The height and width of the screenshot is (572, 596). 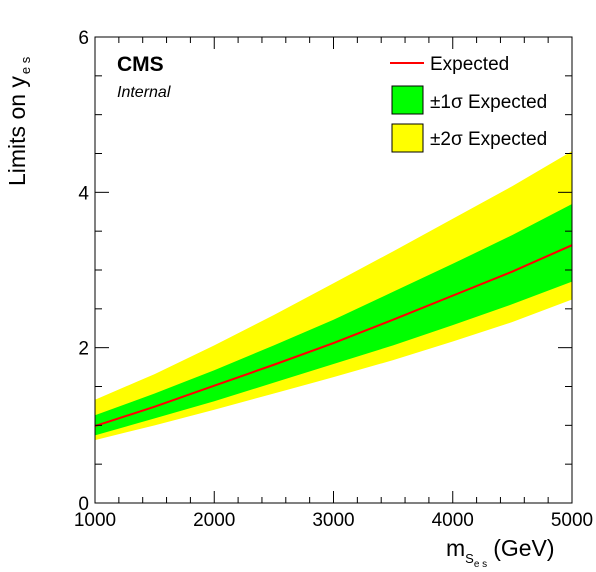 What do you see at coordinates (523, 548) in the screenshot?
I see `x-axis-title-unit: (GeV)` at bounding box center [523, 548].